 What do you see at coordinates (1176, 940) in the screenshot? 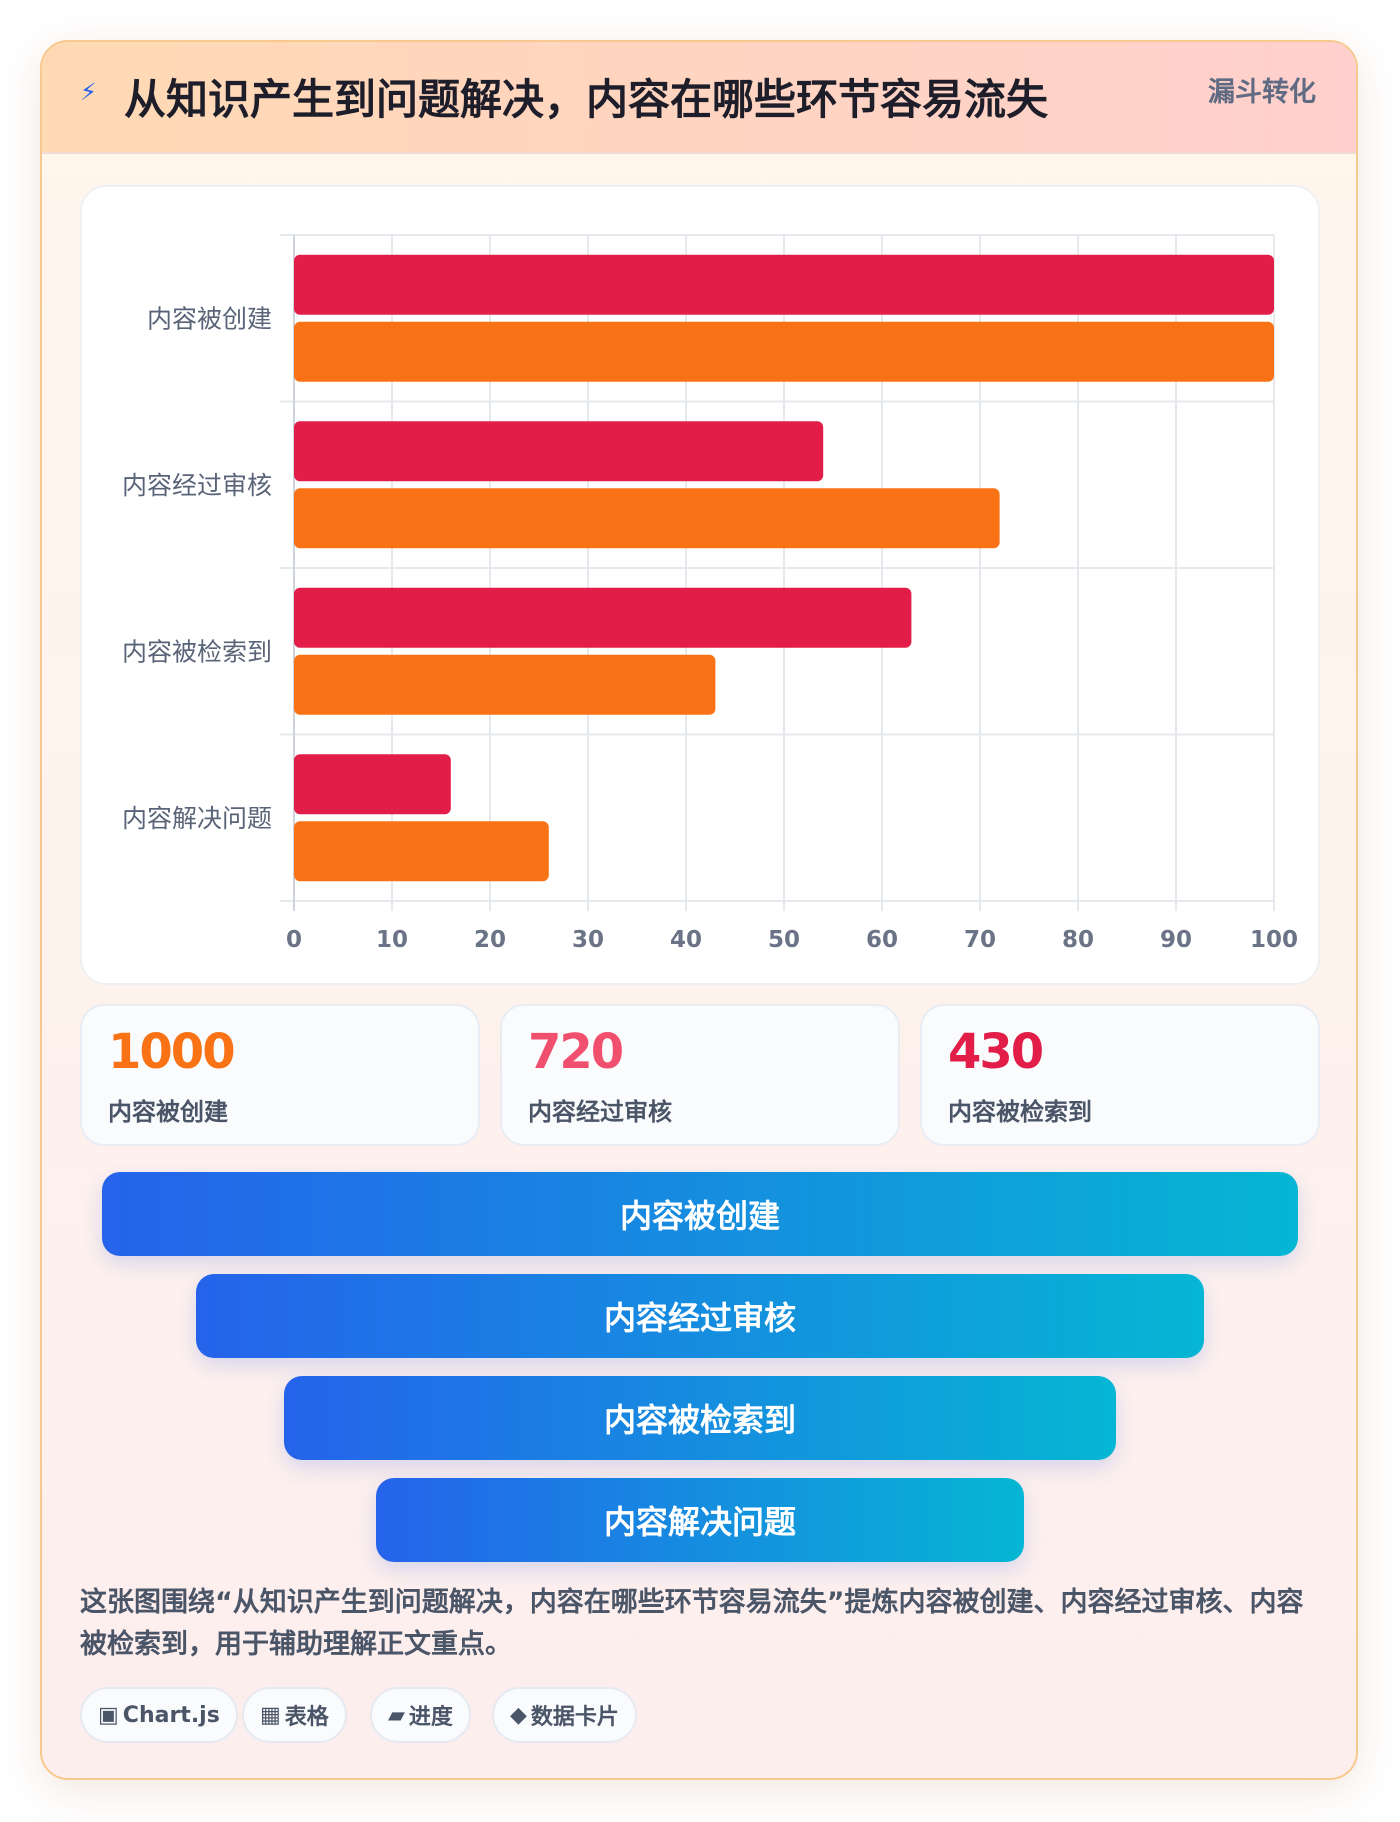
I see `x-tick-label: 90` at bounding box center [1176, 940].